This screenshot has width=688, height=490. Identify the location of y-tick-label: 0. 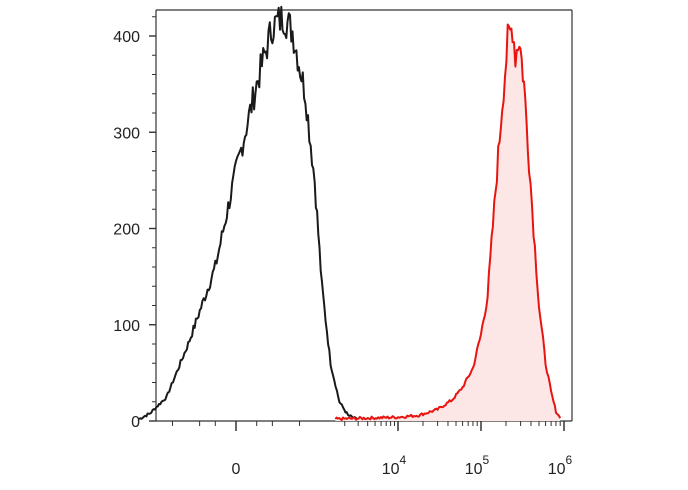
(135, 422).